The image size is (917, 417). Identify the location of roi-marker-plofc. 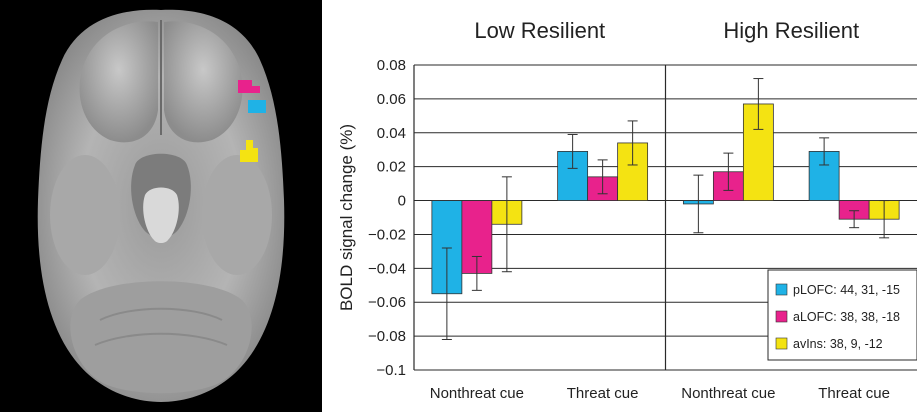
(257, 106).